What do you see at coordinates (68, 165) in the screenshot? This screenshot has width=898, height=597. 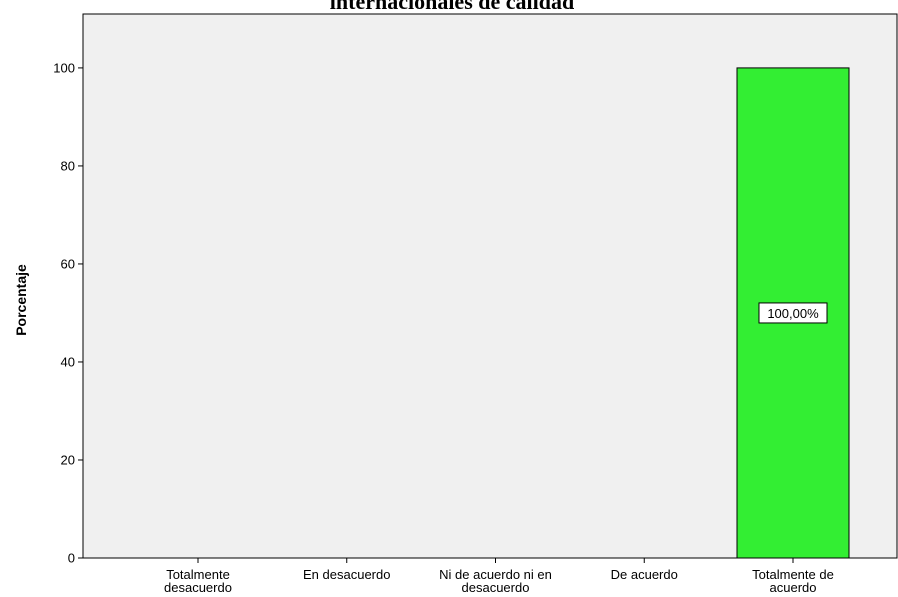 I see `y-tick-label: 80` at bounding box center [68, 165].